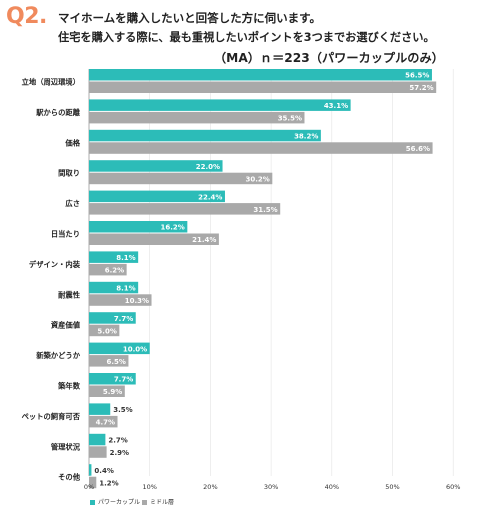 This screenshot has height=511, width=492. What do you see at coordinates (421, 88) in the screenshot?
I see `data-label: 57.2%` at bounding box center [421, 88].